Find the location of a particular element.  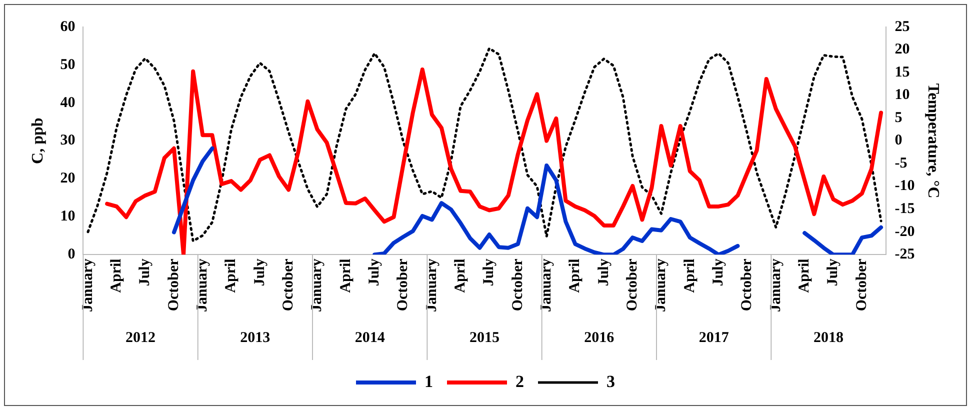

y-tick-label: 60 is located at coordinates (68, 26).